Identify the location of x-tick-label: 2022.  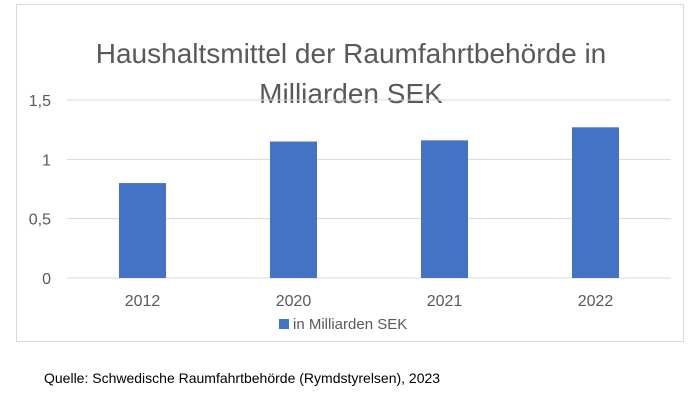
(596, 301).